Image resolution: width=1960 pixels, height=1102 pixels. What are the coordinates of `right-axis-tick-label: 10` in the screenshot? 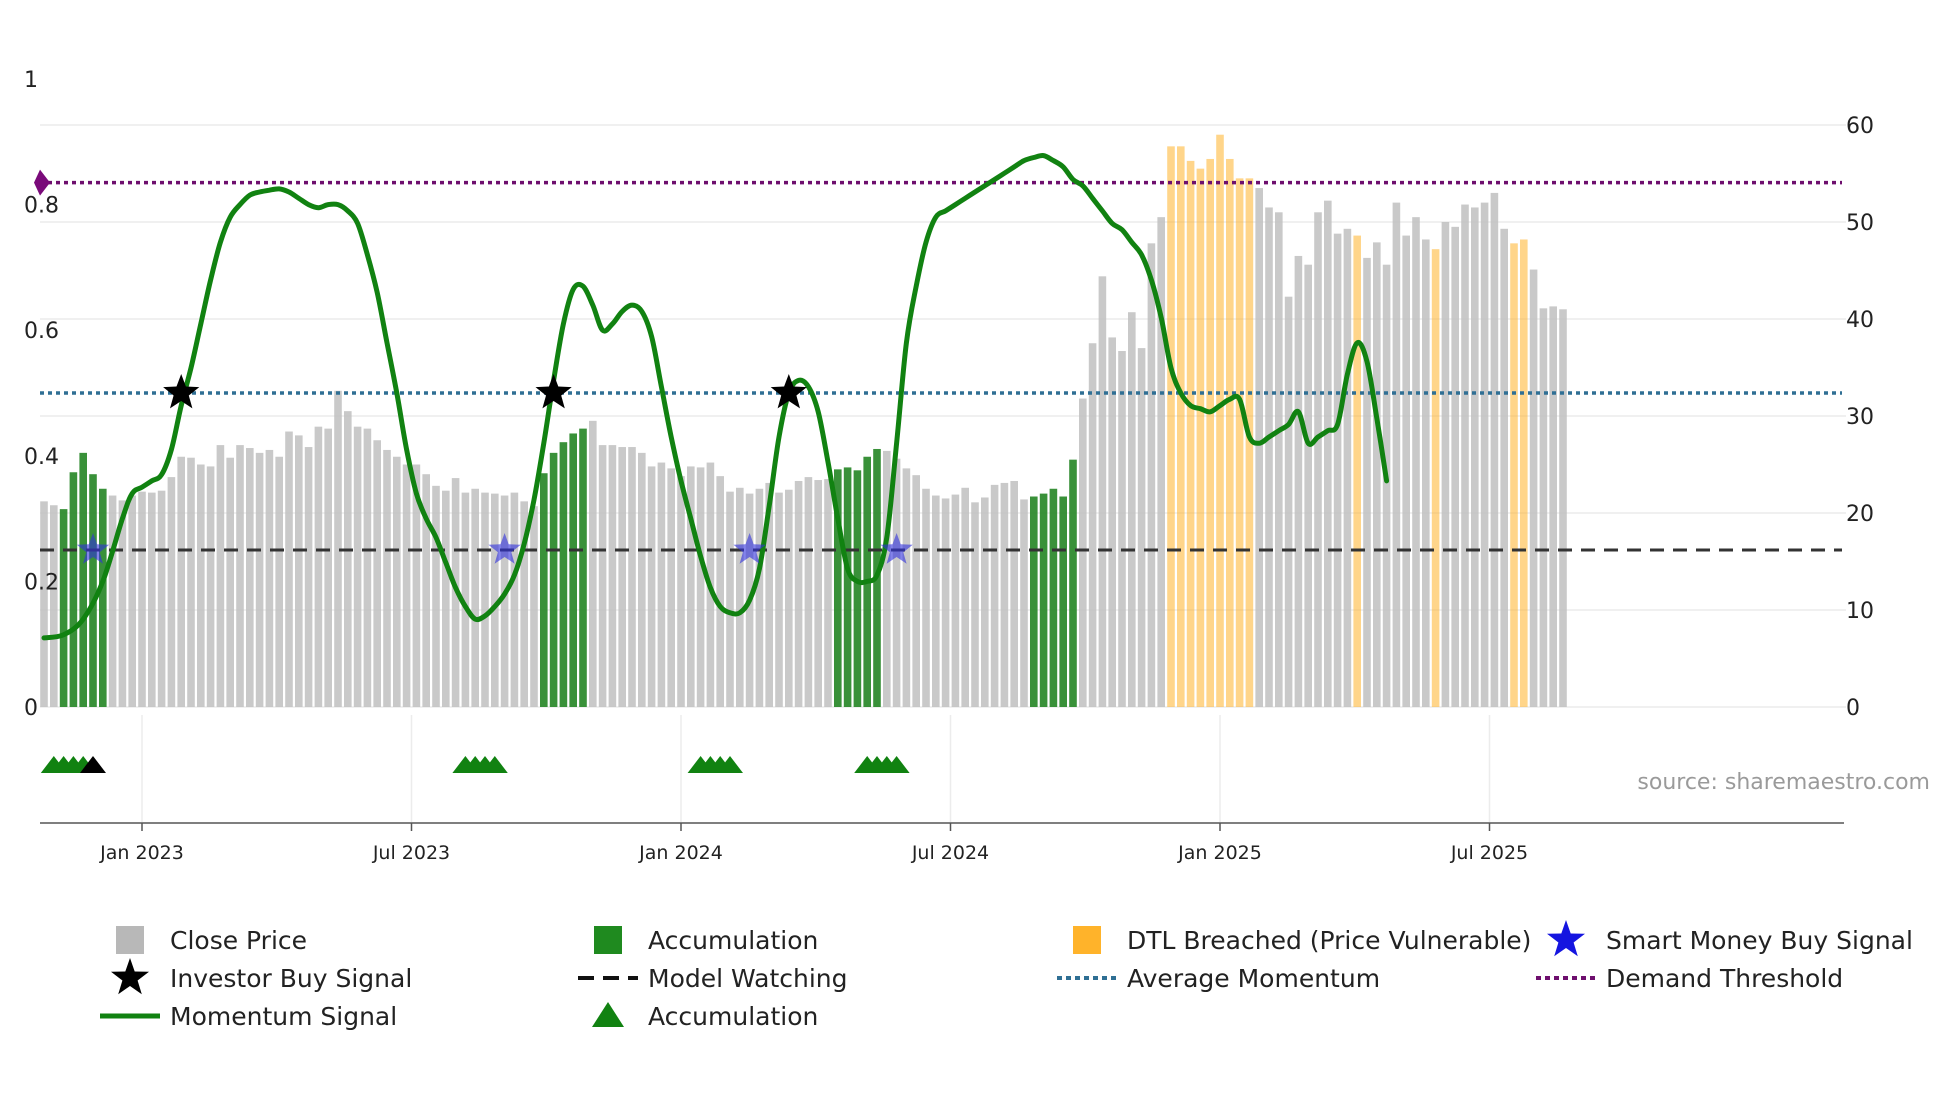 It's located at (1860, 611).